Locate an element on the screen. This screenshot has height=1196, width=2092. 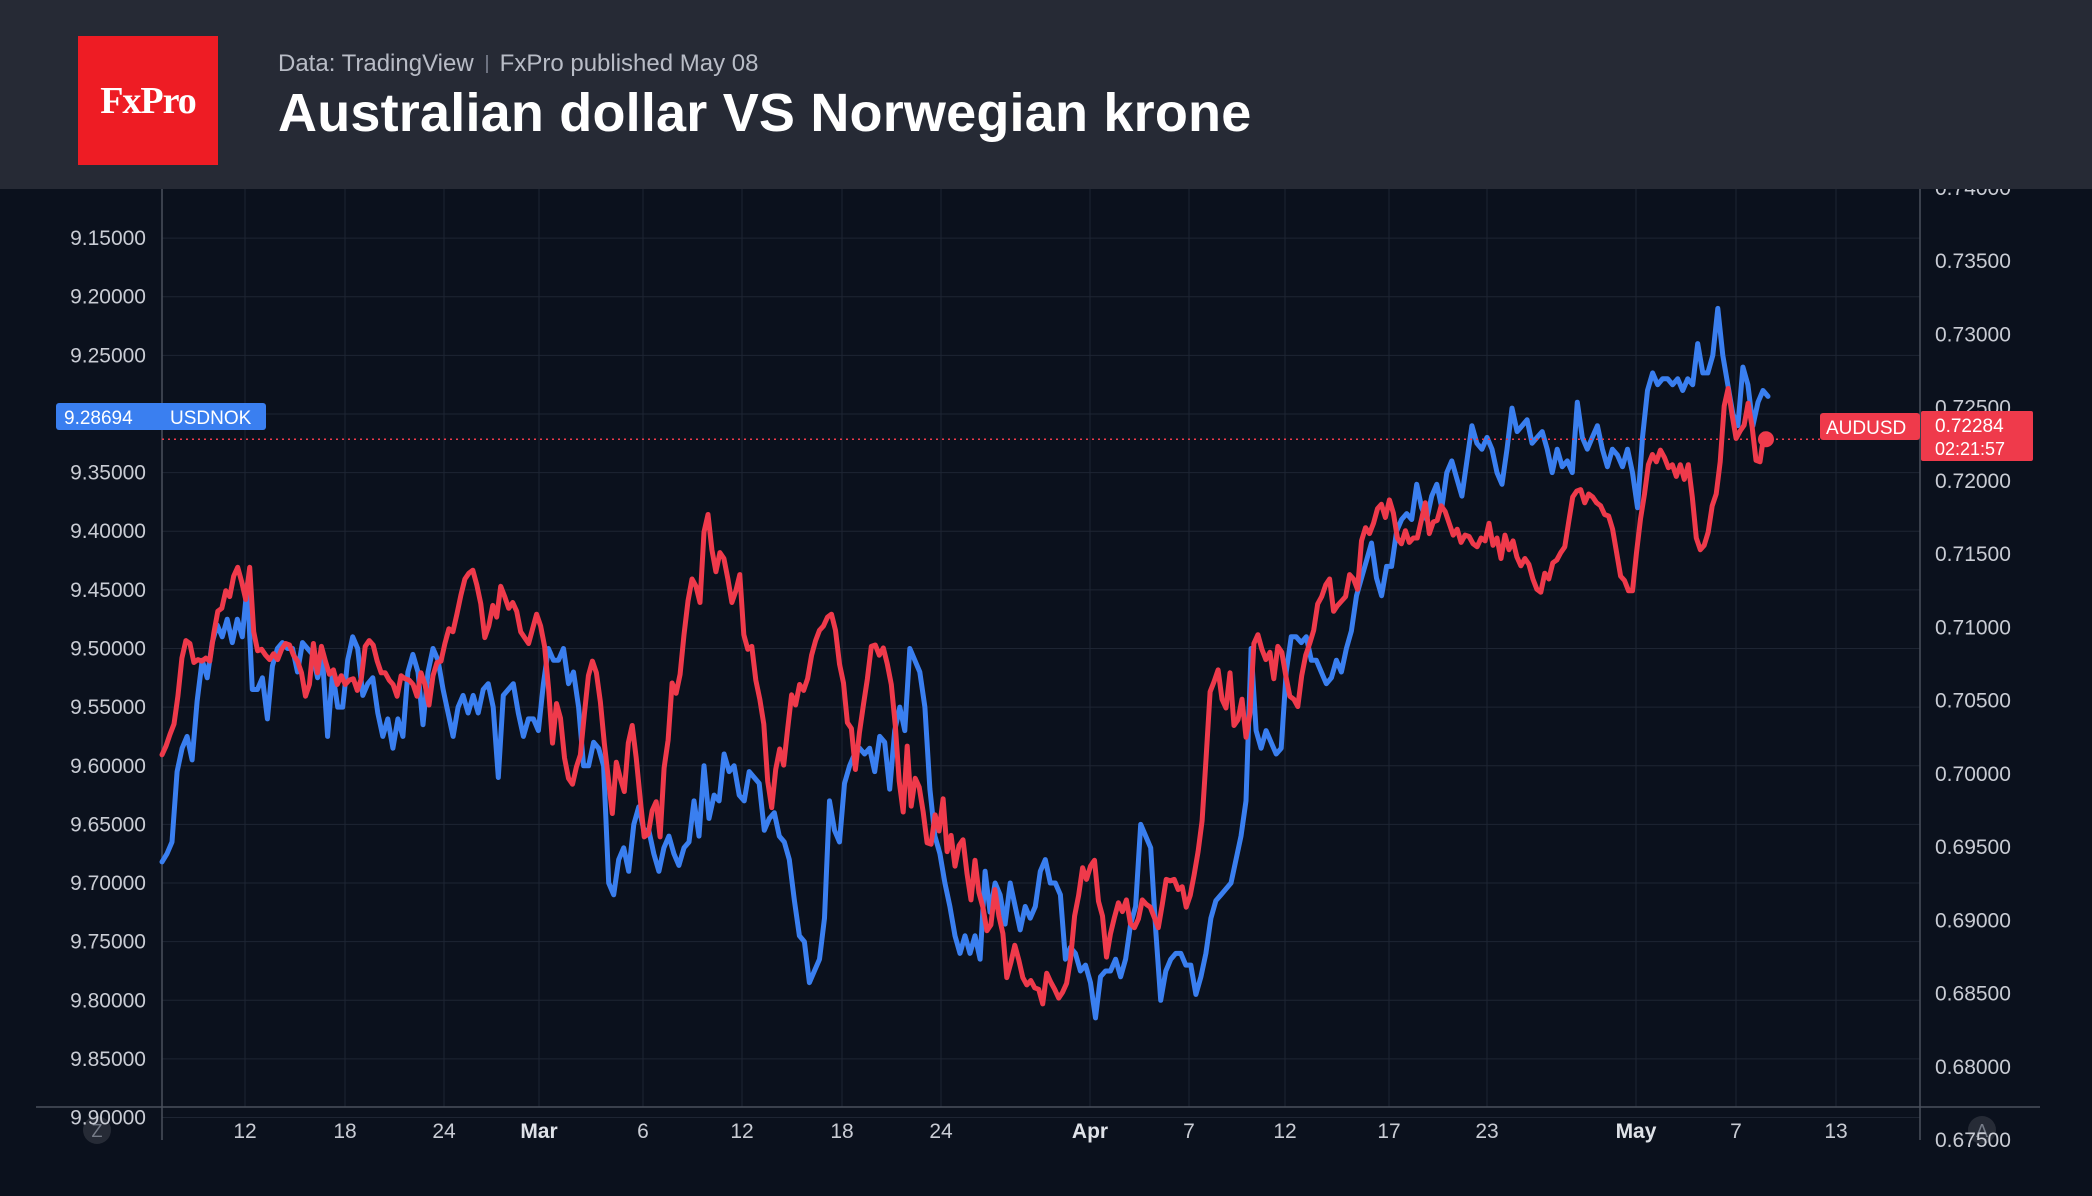
audusd-price-box is located at coordinates (1977, 436).